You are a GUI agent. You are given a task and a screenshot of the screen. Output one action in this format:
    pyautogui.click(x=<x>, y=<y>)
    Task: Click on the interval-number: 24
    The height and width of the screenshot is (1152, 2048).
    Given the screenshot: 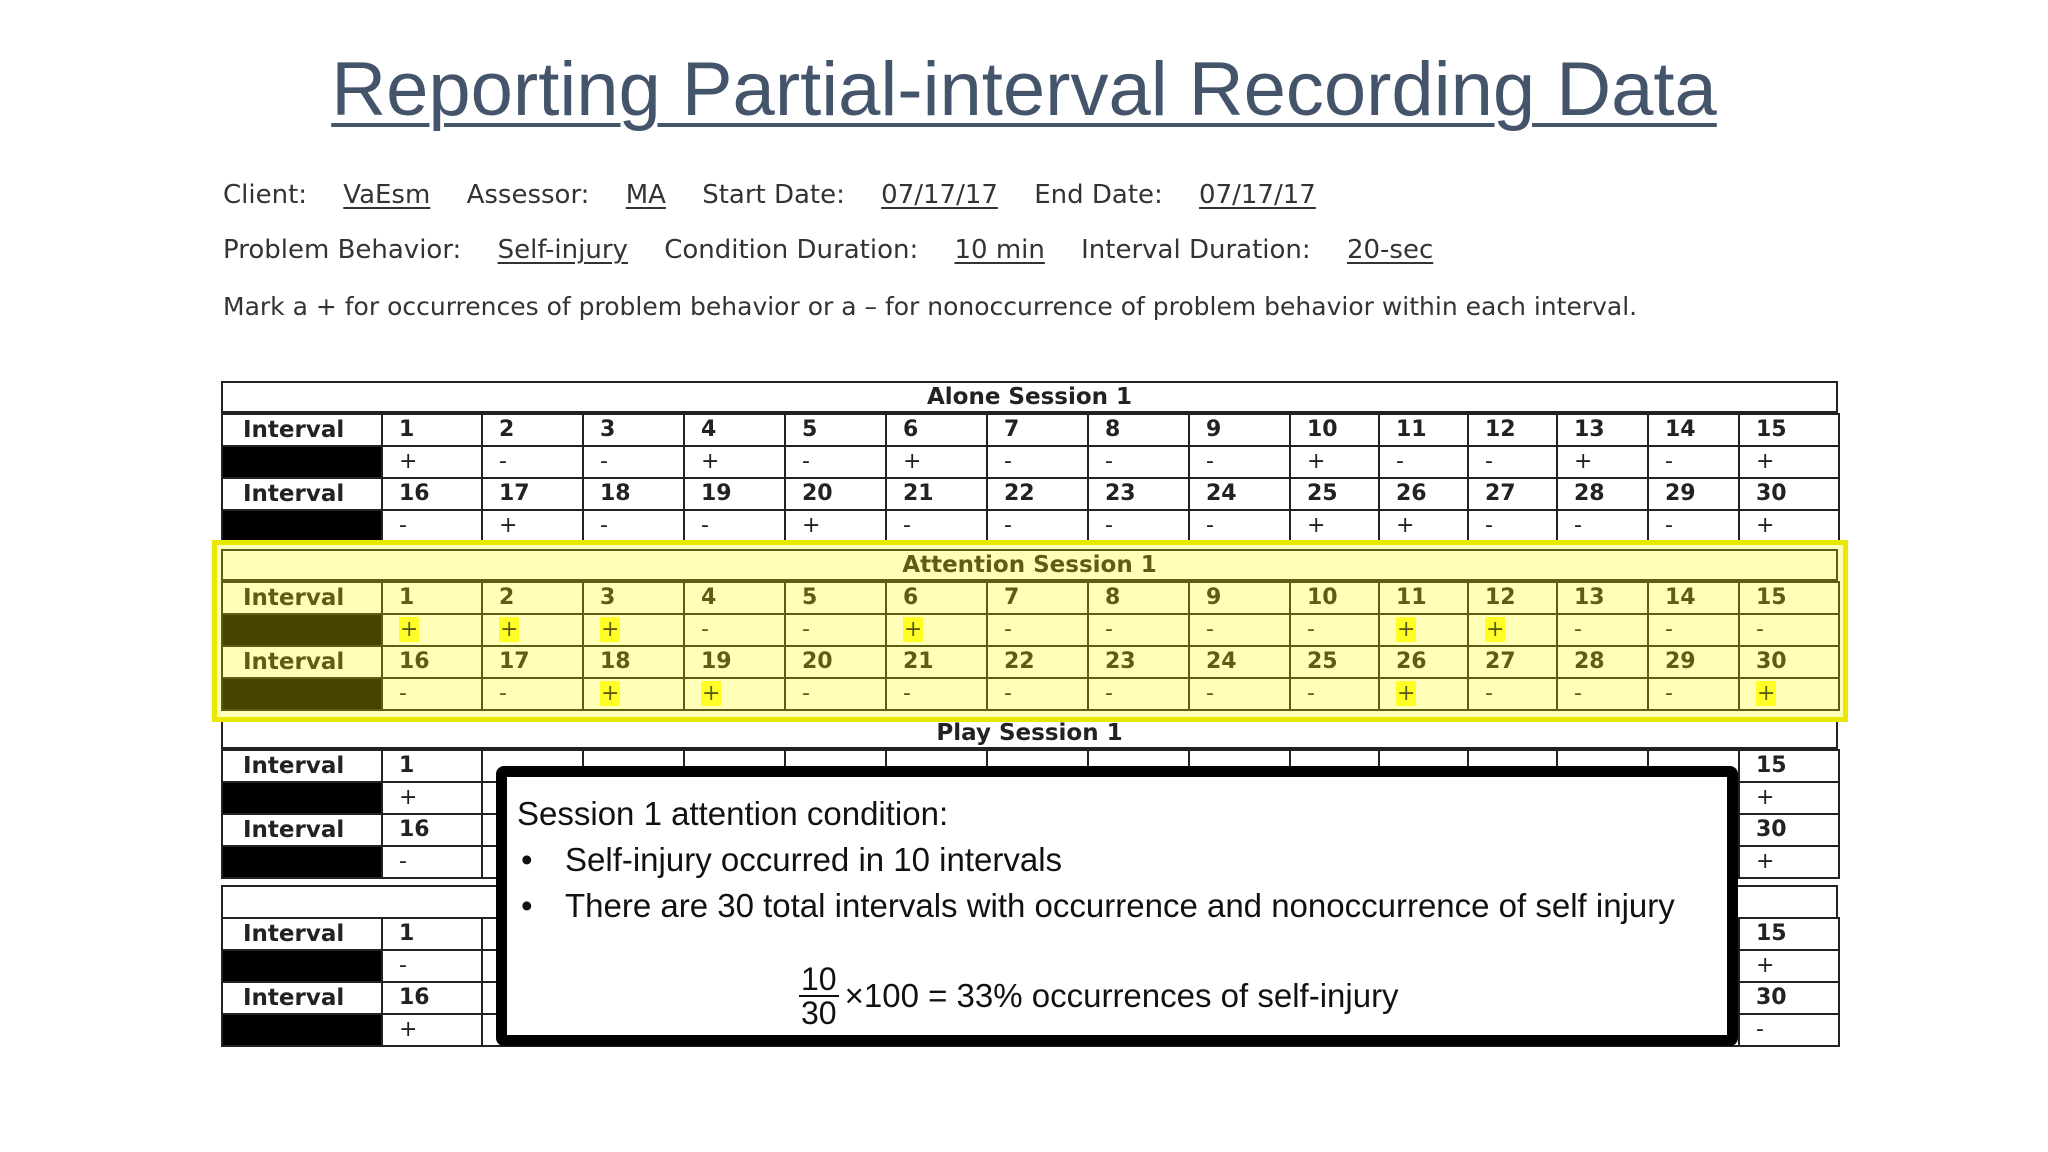 What is the action you would take?
    pyautogui.click(x=1221, y=661)
    